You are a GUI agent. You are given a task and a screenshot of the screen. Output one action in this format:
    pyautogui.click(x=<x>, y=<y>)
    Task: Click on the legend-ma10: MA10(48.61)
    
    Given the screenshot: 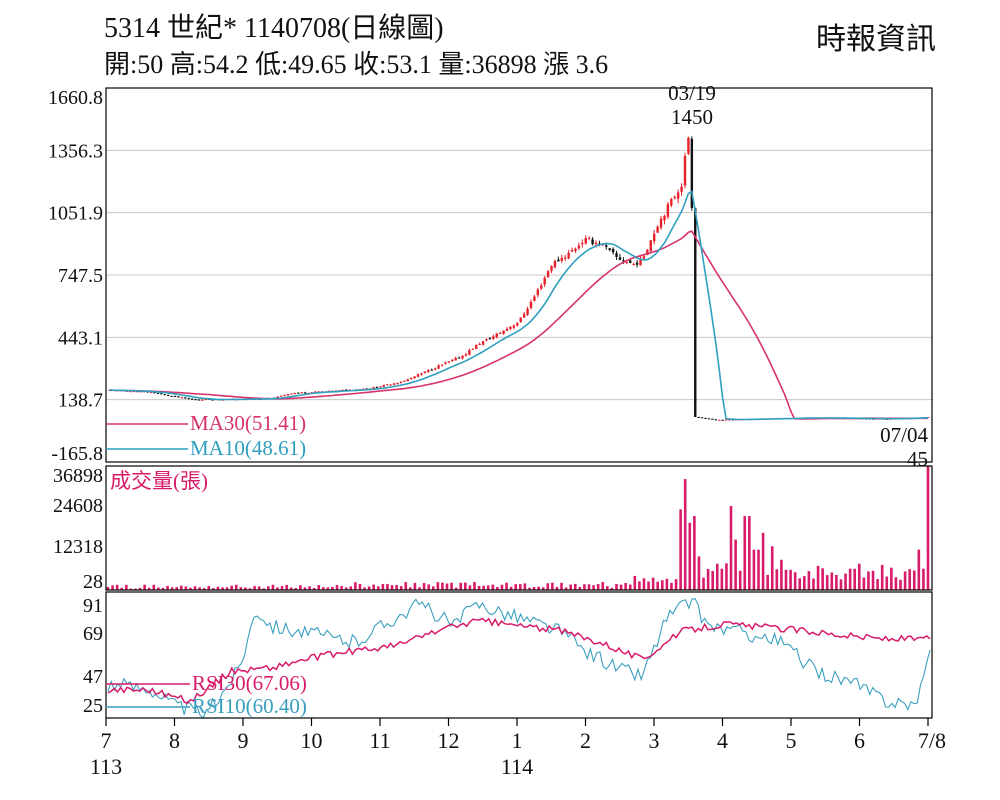 What is the action you would take?
    pyautogui.click(x=248, y=448)
    